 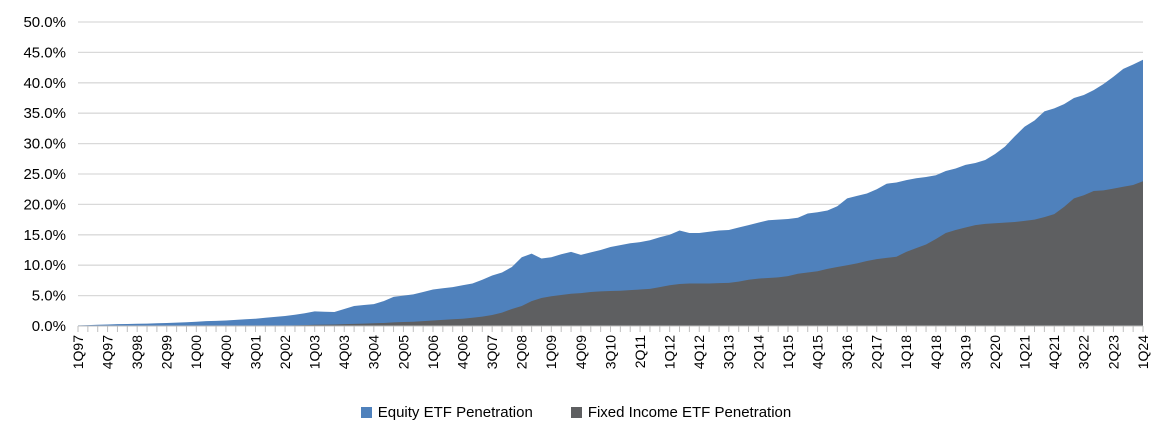 What do you see at coordinates (522, 352) in the screenshot?
I see `x-axis-tick-label: 2Q08` at bounding box center [522, 352].